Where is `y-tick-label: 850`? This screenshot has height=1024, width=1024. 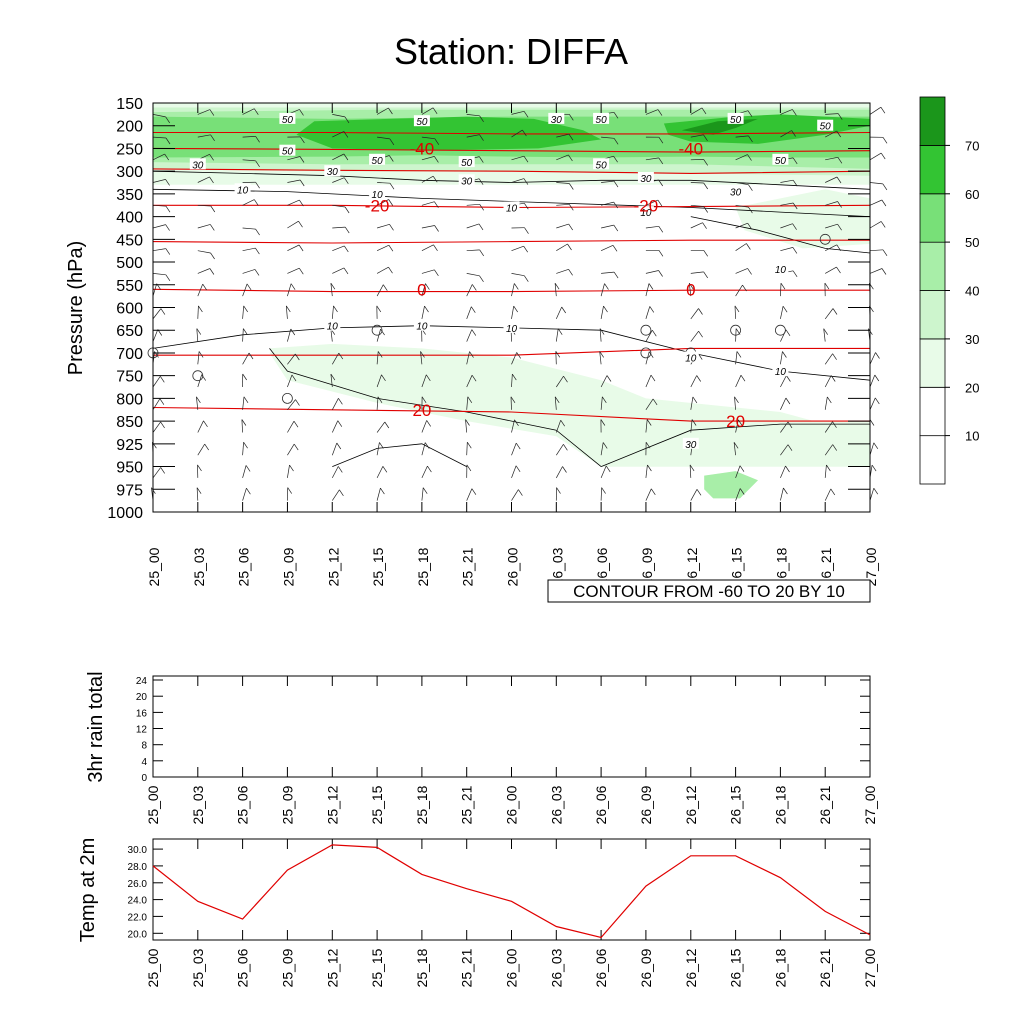
y-tick-label: 850 is located at coordinates (129, 422).